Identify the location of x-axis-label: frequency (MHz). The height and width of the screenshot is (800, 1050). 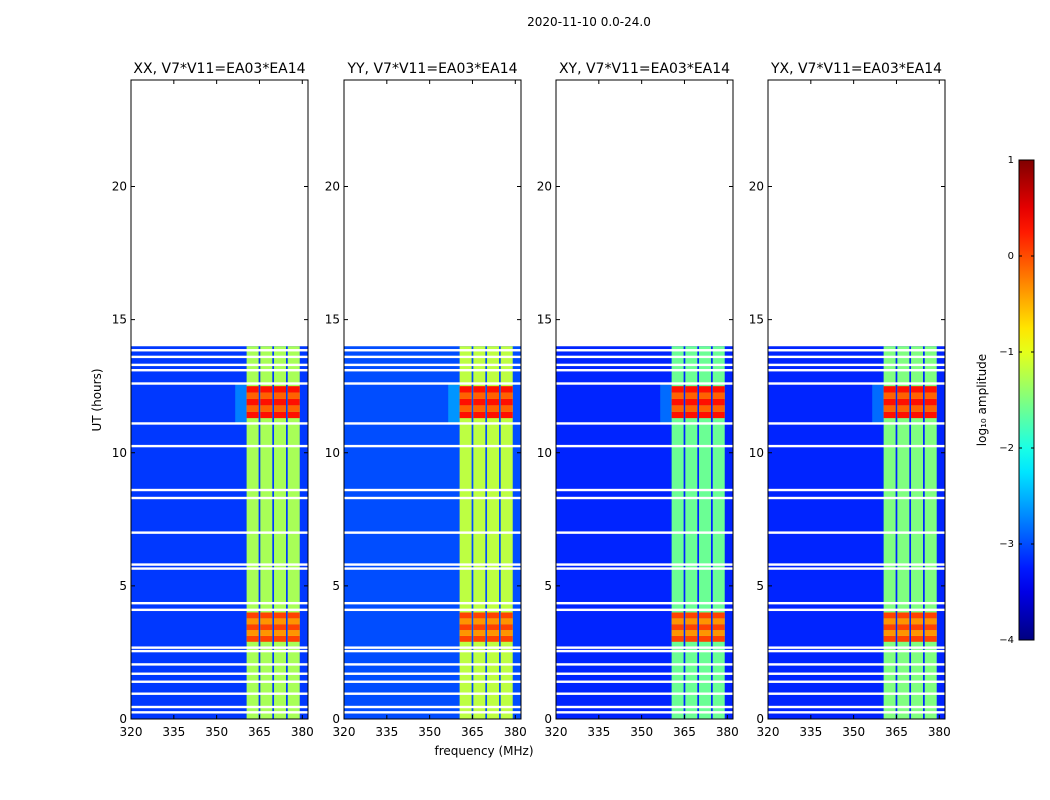
(483, 751).